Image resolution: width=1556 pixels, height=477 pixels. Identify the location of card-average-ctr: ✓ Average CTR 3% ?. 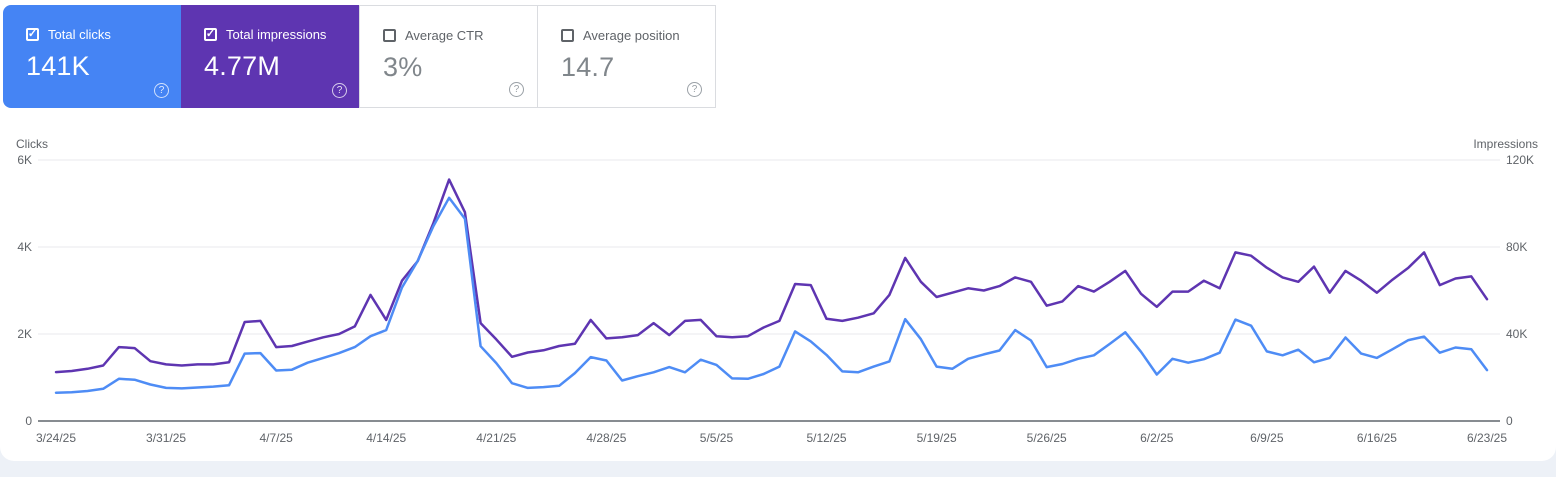
(448, 56).